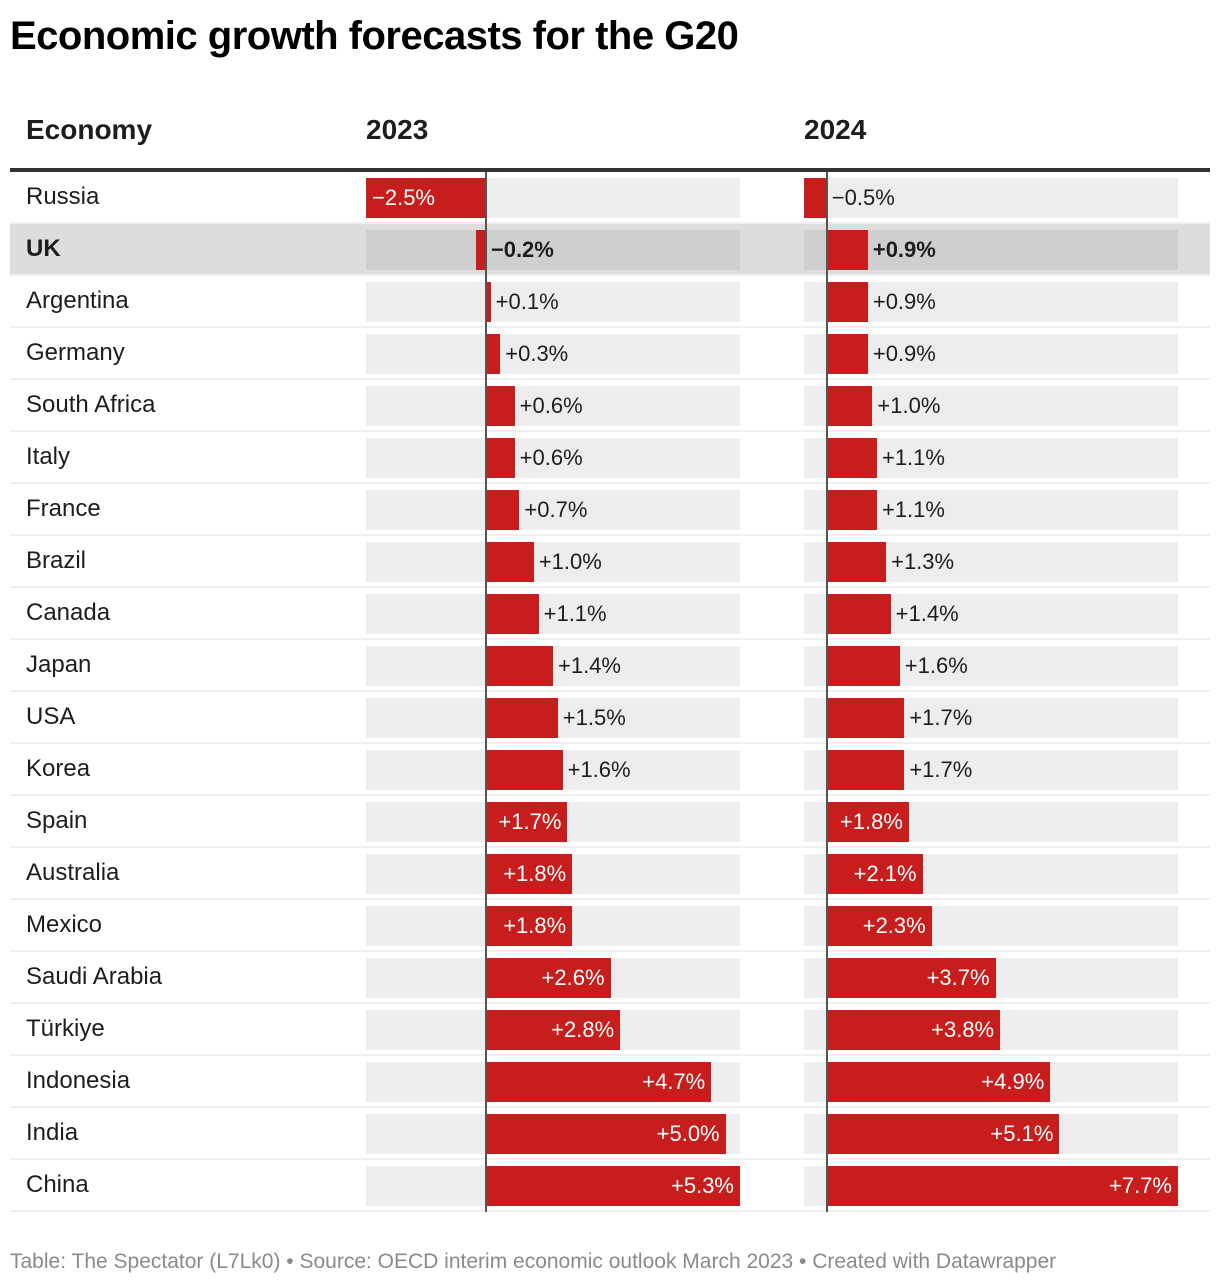 This screenshot has height=1286, width=1220. I want to click on table-row: Australia +1.8% +2.1%, so click(610, 874).